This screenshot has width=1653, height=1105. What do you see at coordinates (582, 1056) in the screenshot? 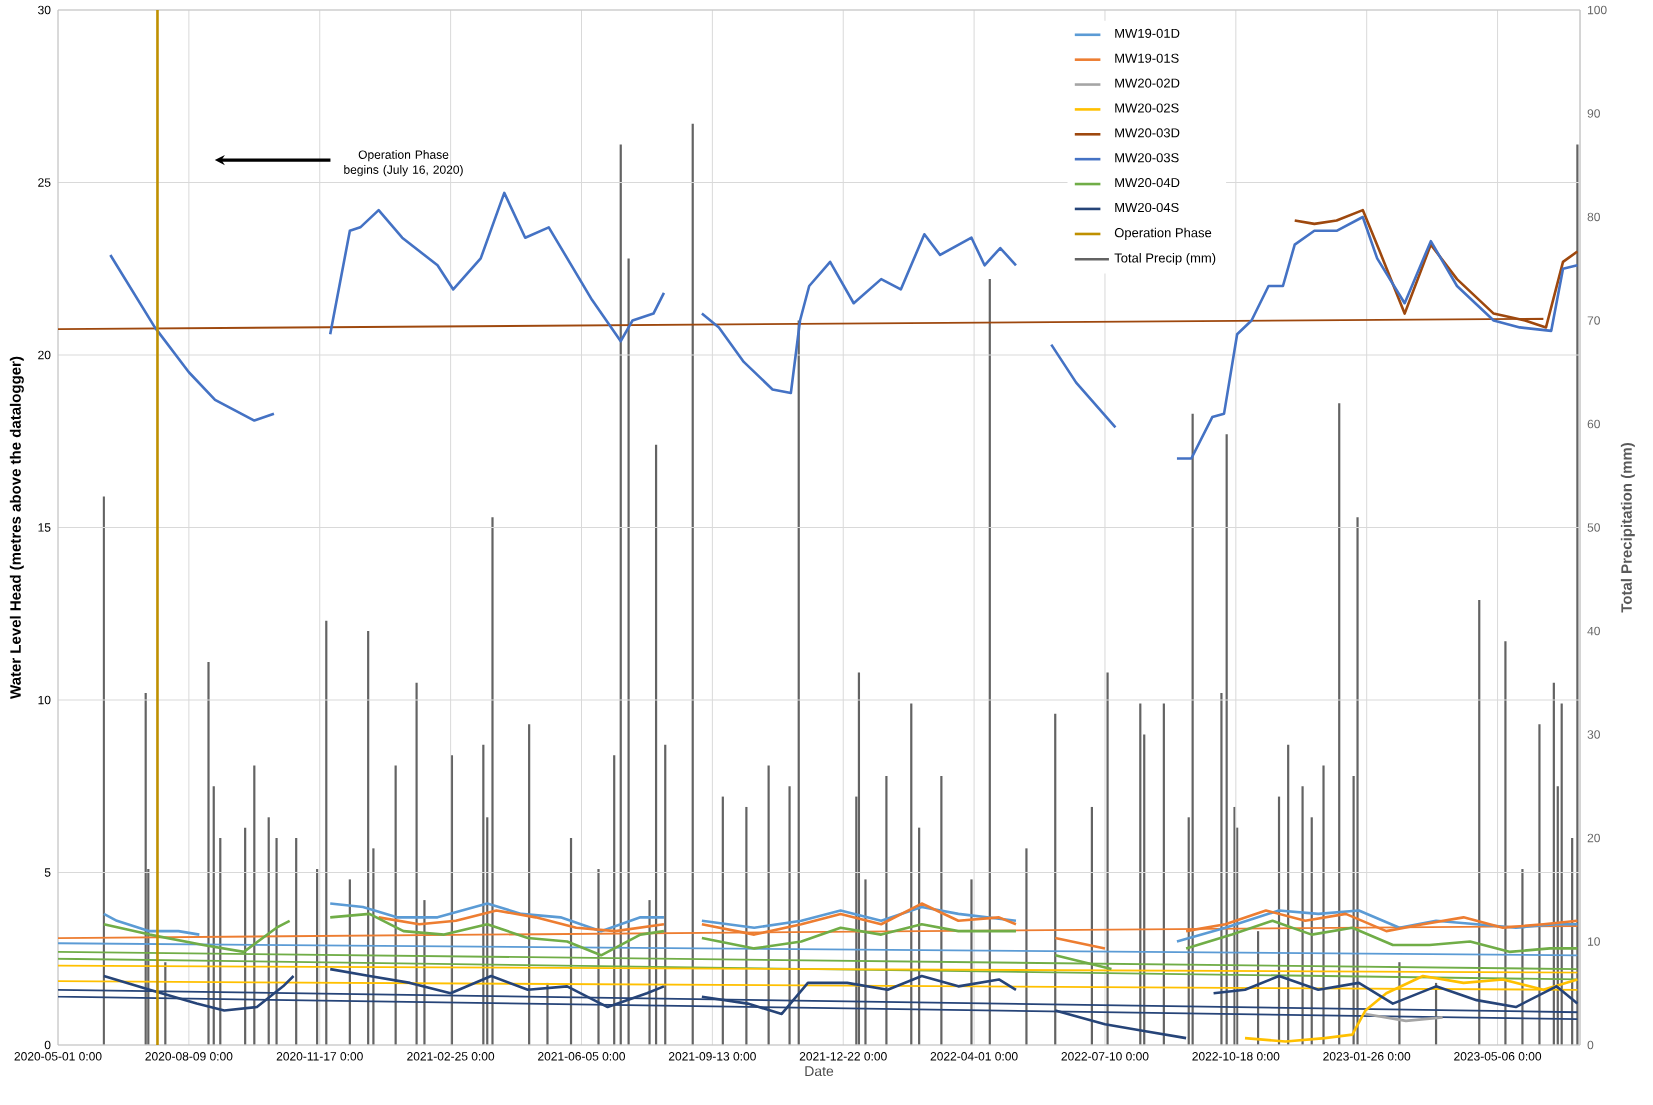
I see `x-tick-label: 2021-06-05 0:00` at bounding box center [582, 1056].